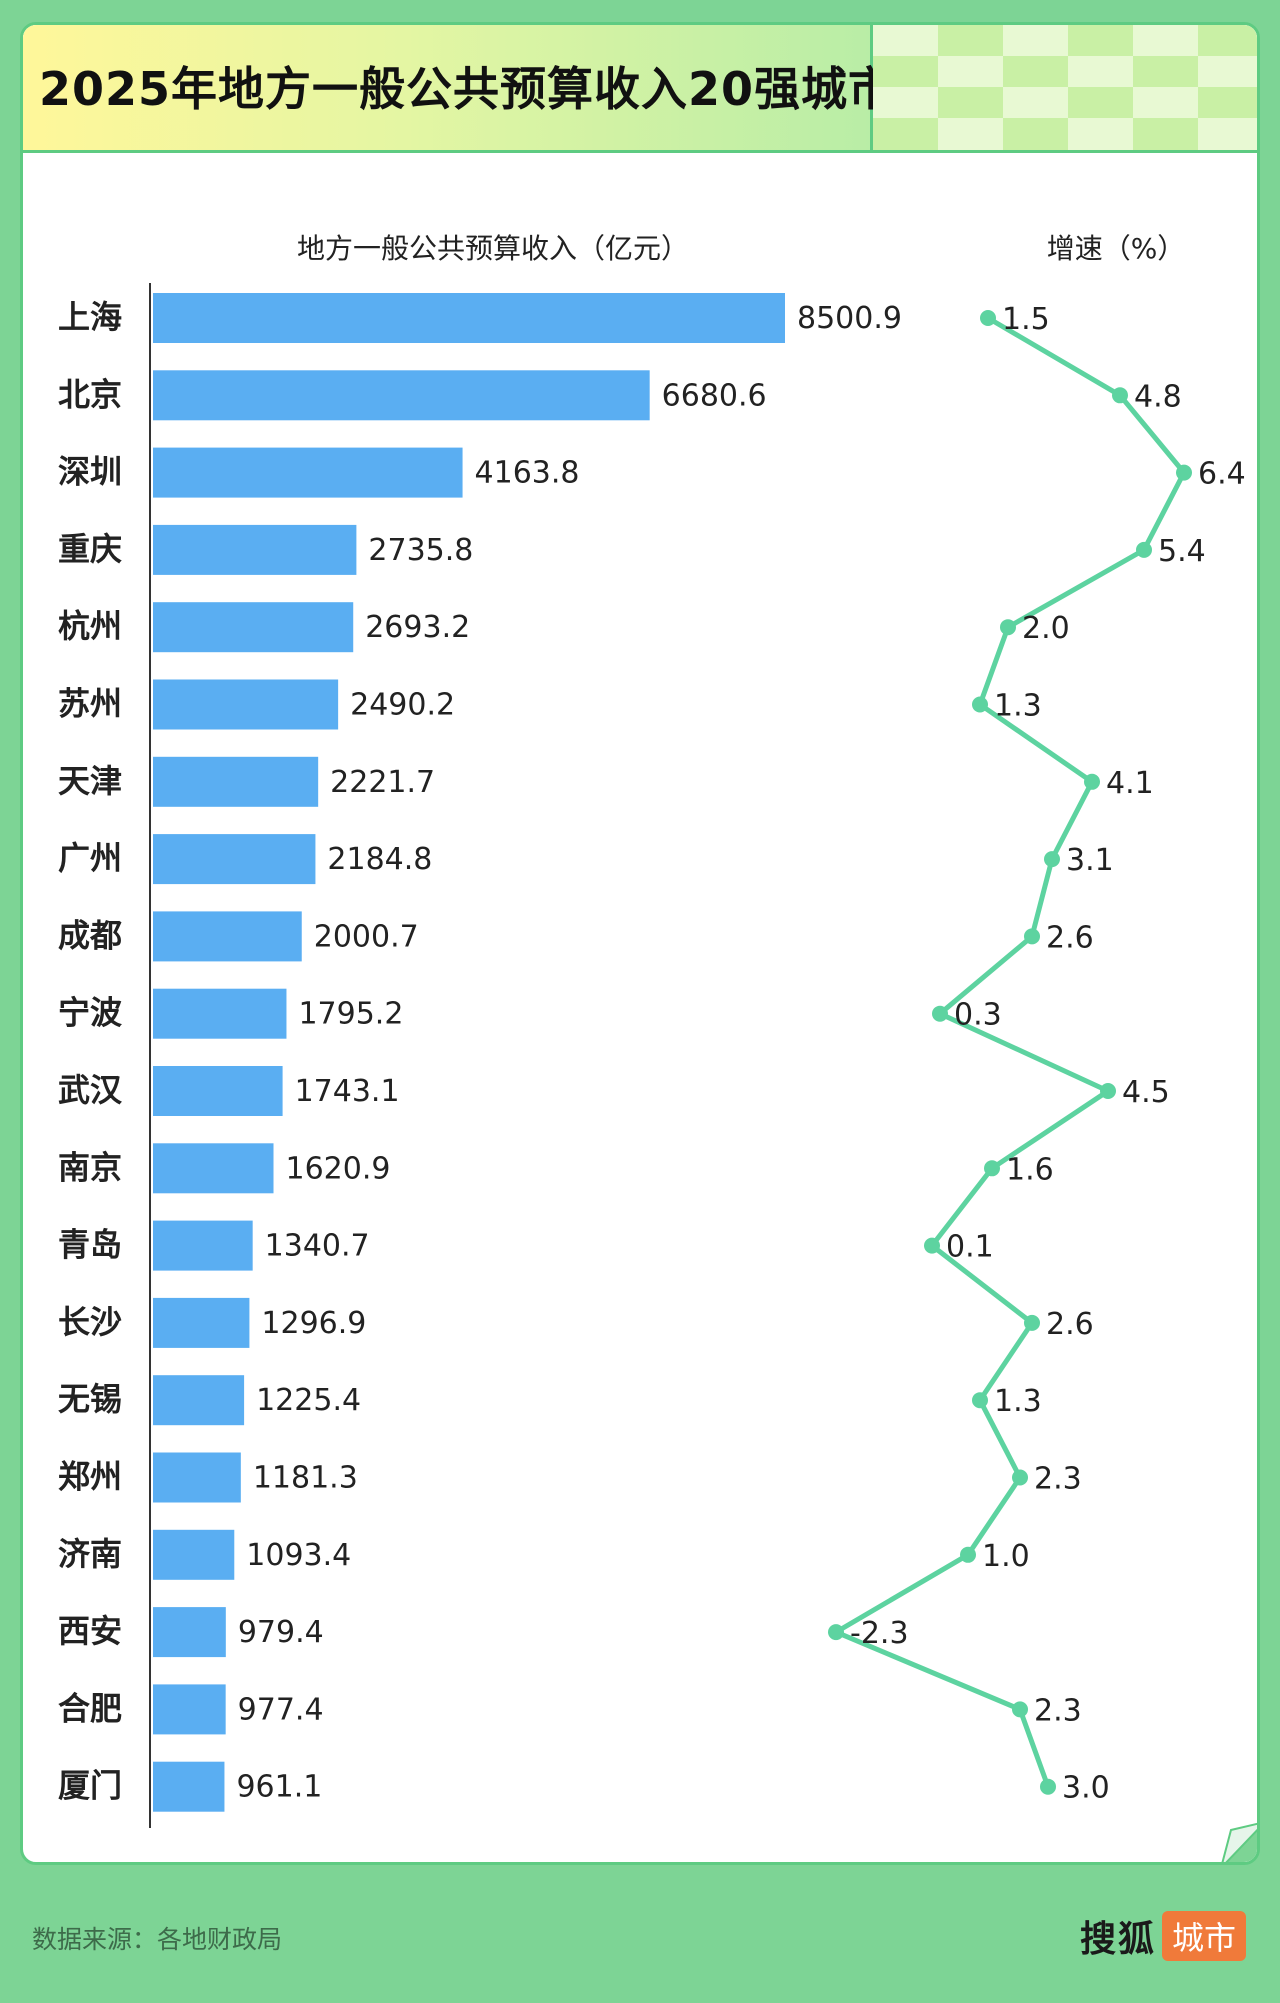  I want to click on revenue-value-label: 1225.4, so click(308, 1400).